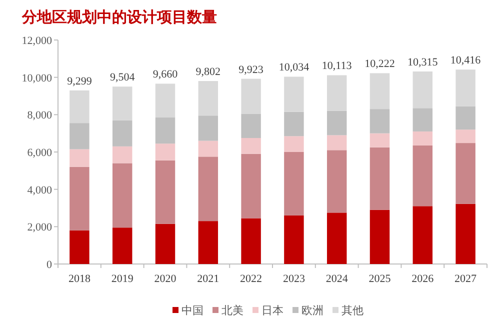  I want to click on total-label: 10,034, so click(294, 68).